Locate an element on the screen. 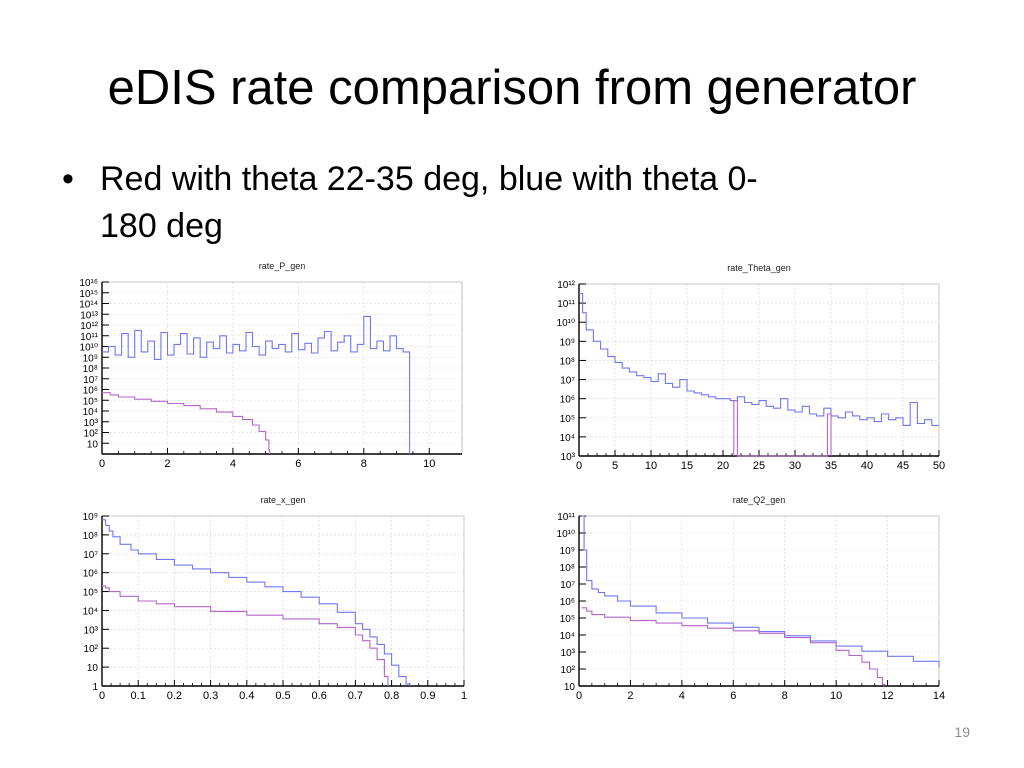 The width and height of the screenshot is (1024, 768). x-tick-label: 0.4 is located at coordinates (246, 696).